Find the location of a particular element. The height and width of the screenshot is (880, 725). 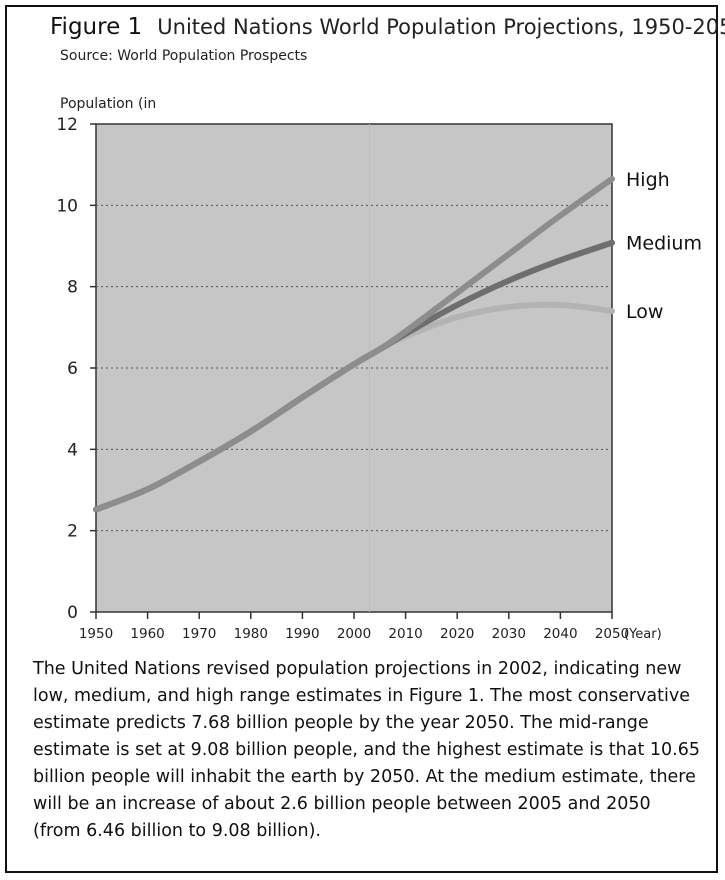

x-tick-label: 1980 is located at coordinates (251, 634).